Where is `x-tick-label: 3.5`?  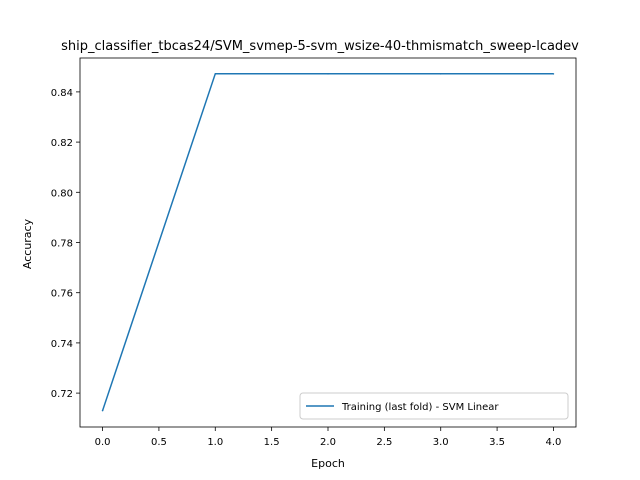 x-tick-label: 3.5 is located at coordinates (497, 442).